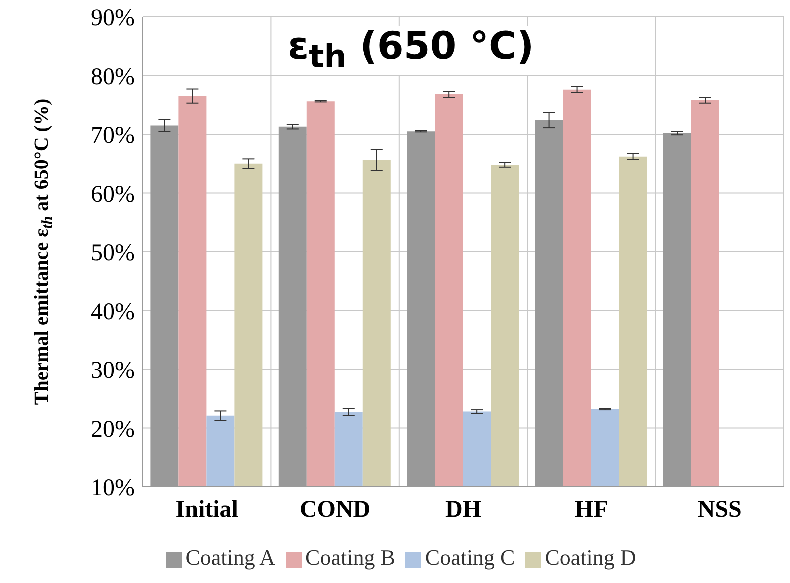 This screenshot has height=583, width=790. What do you see at coordinates (411, 50) in the screenshot?
I see `chart-title: ε$_{th}$ (650 °C)` at bounding box center [411, 50].